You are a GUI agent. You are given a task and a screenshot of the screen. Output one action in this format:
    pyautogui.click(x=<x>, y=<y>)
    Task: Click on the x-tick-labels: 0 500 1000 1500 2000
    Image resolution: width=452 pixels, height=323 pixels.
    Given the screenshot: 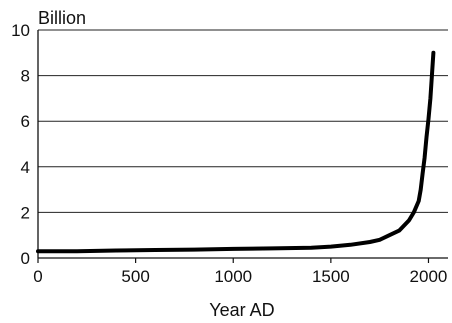 What is the action you would take?
    pyautogui.click(x=240, y=276)
    